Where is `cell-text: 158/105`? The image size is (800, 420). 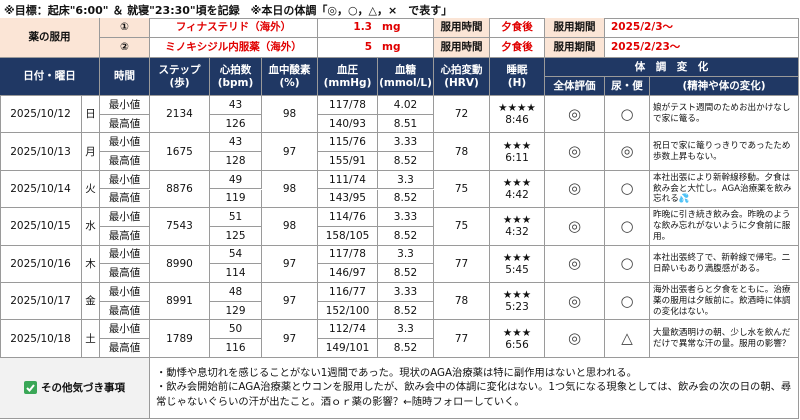
cell-text: 158/105 is located at coordinates (347, 235).